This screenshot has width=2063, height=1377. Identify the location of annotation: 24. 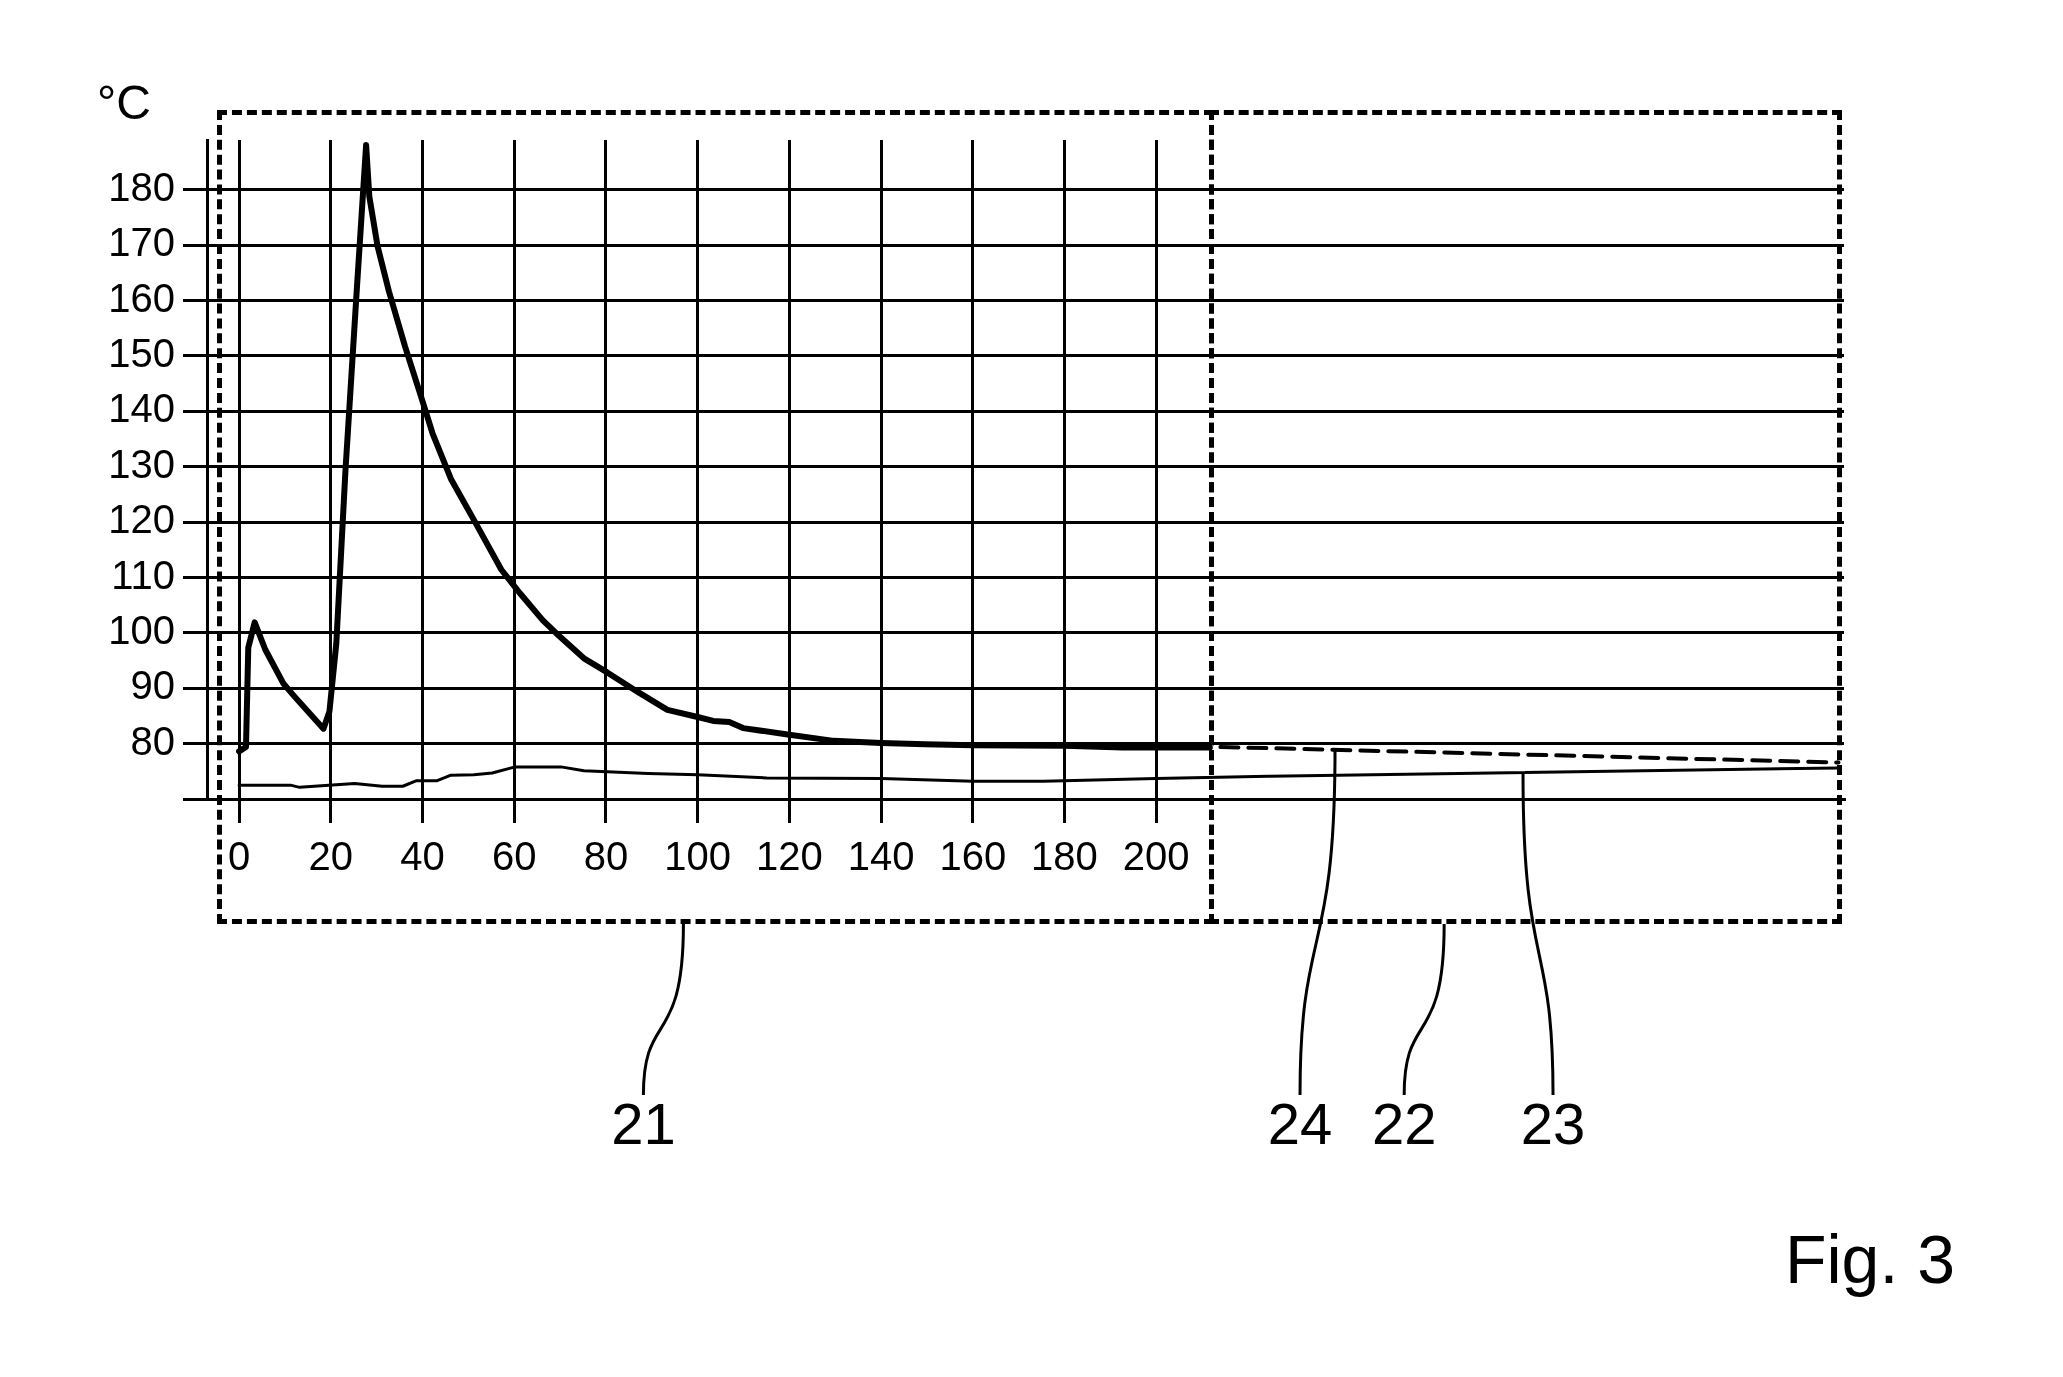
(1300, 1123).